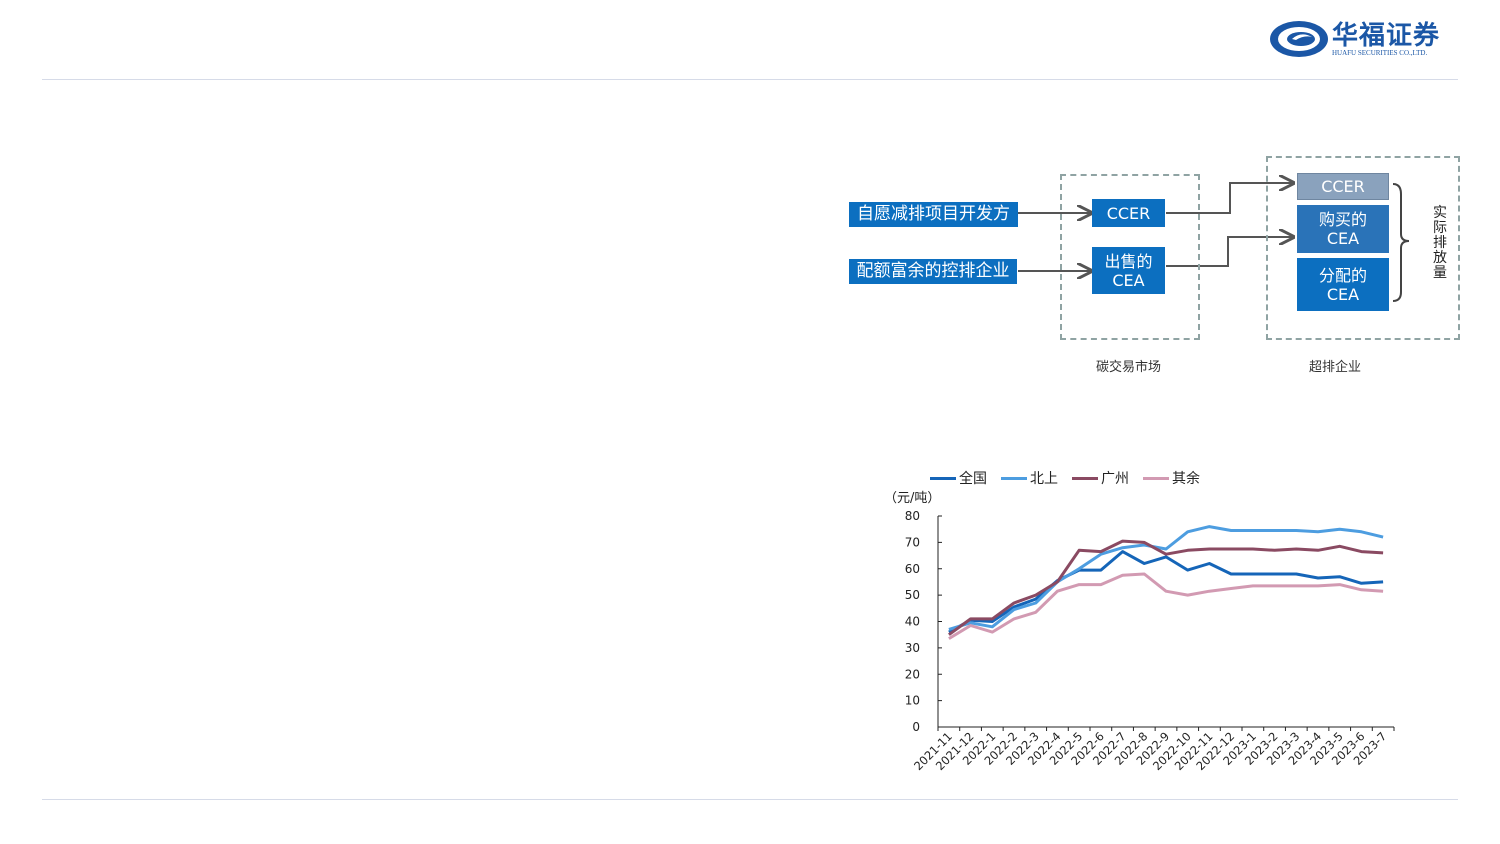 Image resolution: width=1500 pixels, height=844 pixels. Describe the element at coordinates (1386, 36) in the screenshot. I see `brand-name-cn: 华福证券` at that location.